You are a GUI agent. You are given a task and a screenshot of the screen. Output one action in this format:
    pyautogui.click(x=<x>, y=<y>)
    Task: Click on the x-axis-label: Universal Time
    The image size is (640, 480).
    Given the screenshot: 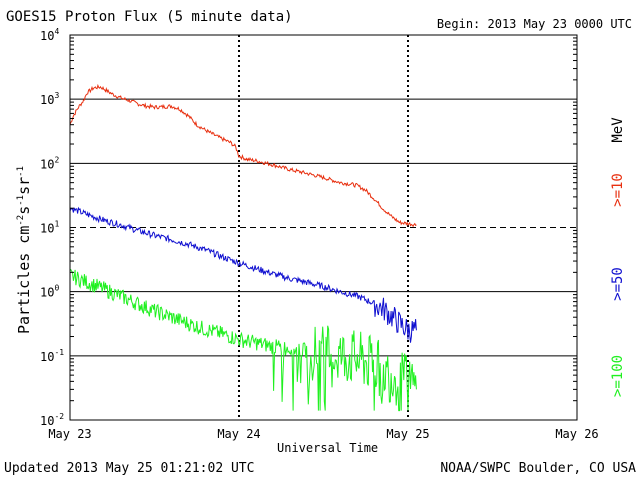 What is the action you would take?
    pyautogui.click(x=328, y=448)
    